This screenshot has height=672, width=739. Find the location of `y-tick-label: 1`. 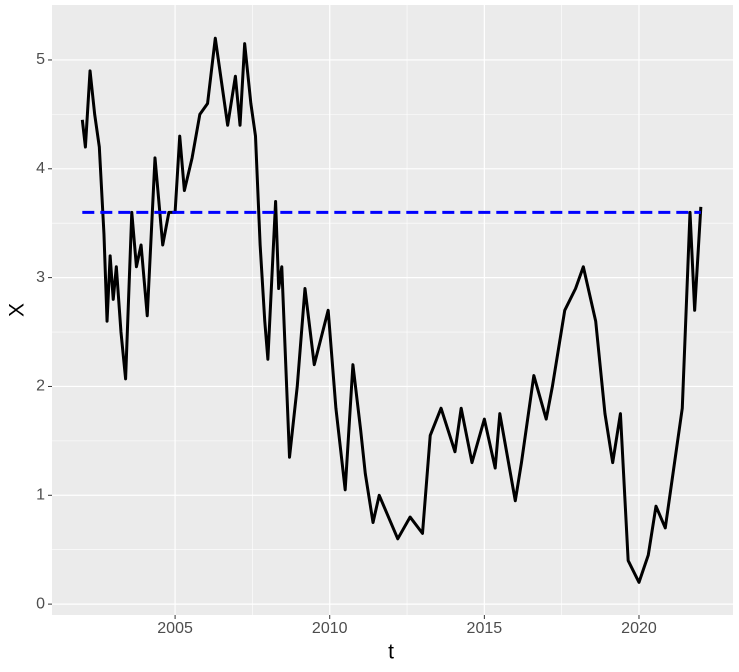

y-tick-label: 1 is located at coordinates (40, 495).